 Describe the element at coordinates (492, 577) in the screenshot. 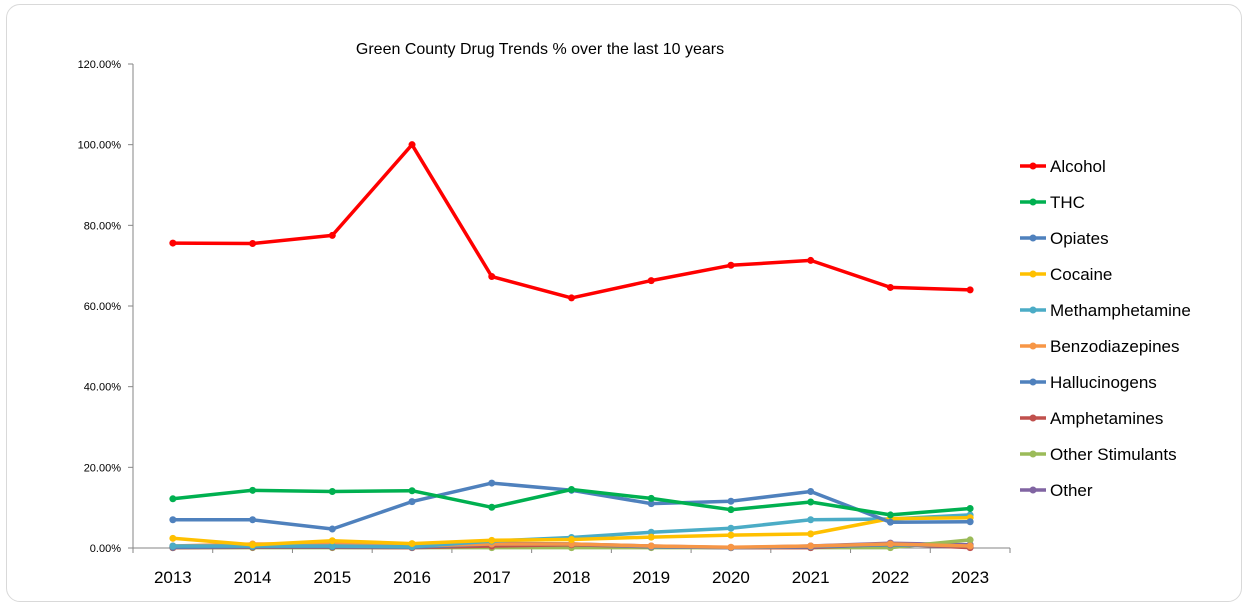

I see `x-tick-label: 2017` at that location.